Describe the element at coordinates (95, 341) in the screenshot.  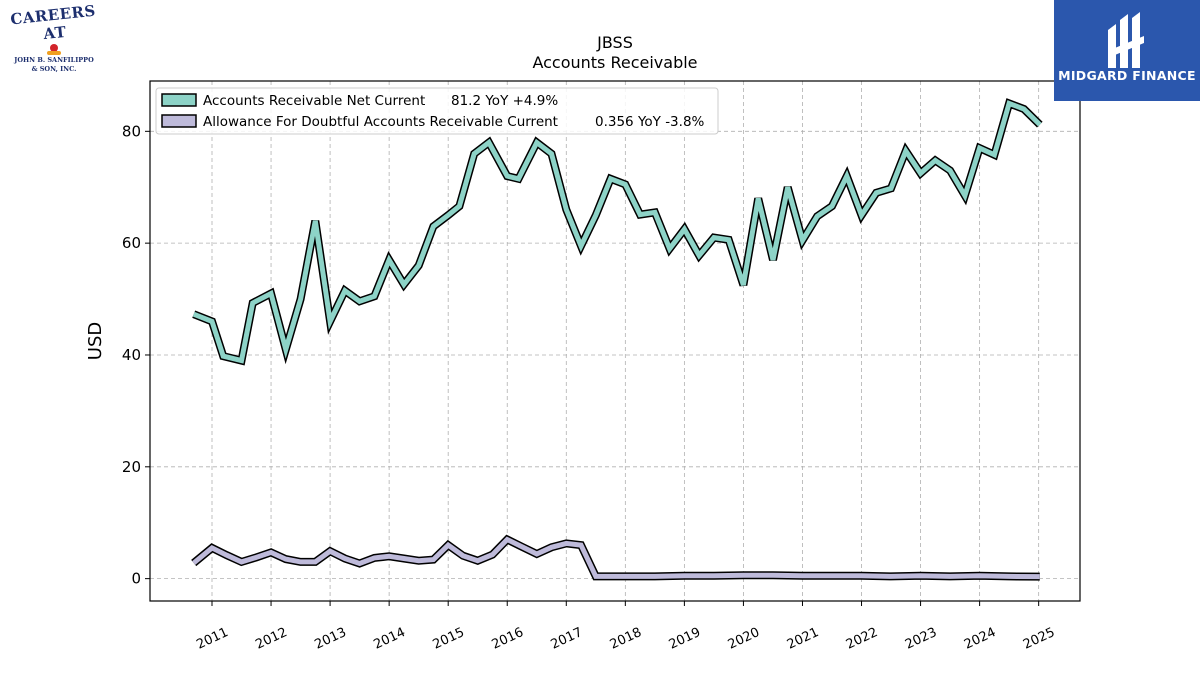
I see `y-axis-label: USD` at that location.